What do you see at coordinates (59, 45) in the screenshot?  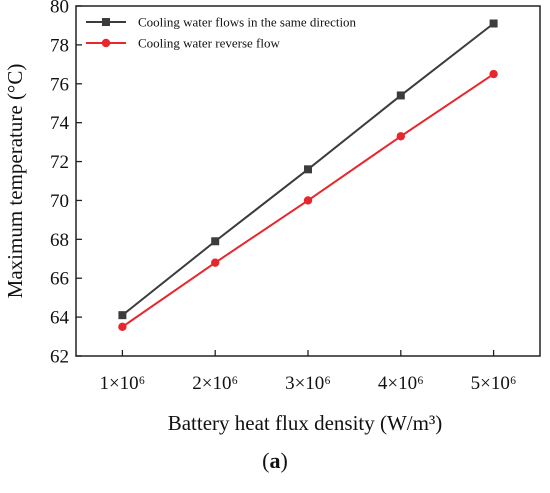 I see `y-tick-label: 78` at bounding box center [59, 45].